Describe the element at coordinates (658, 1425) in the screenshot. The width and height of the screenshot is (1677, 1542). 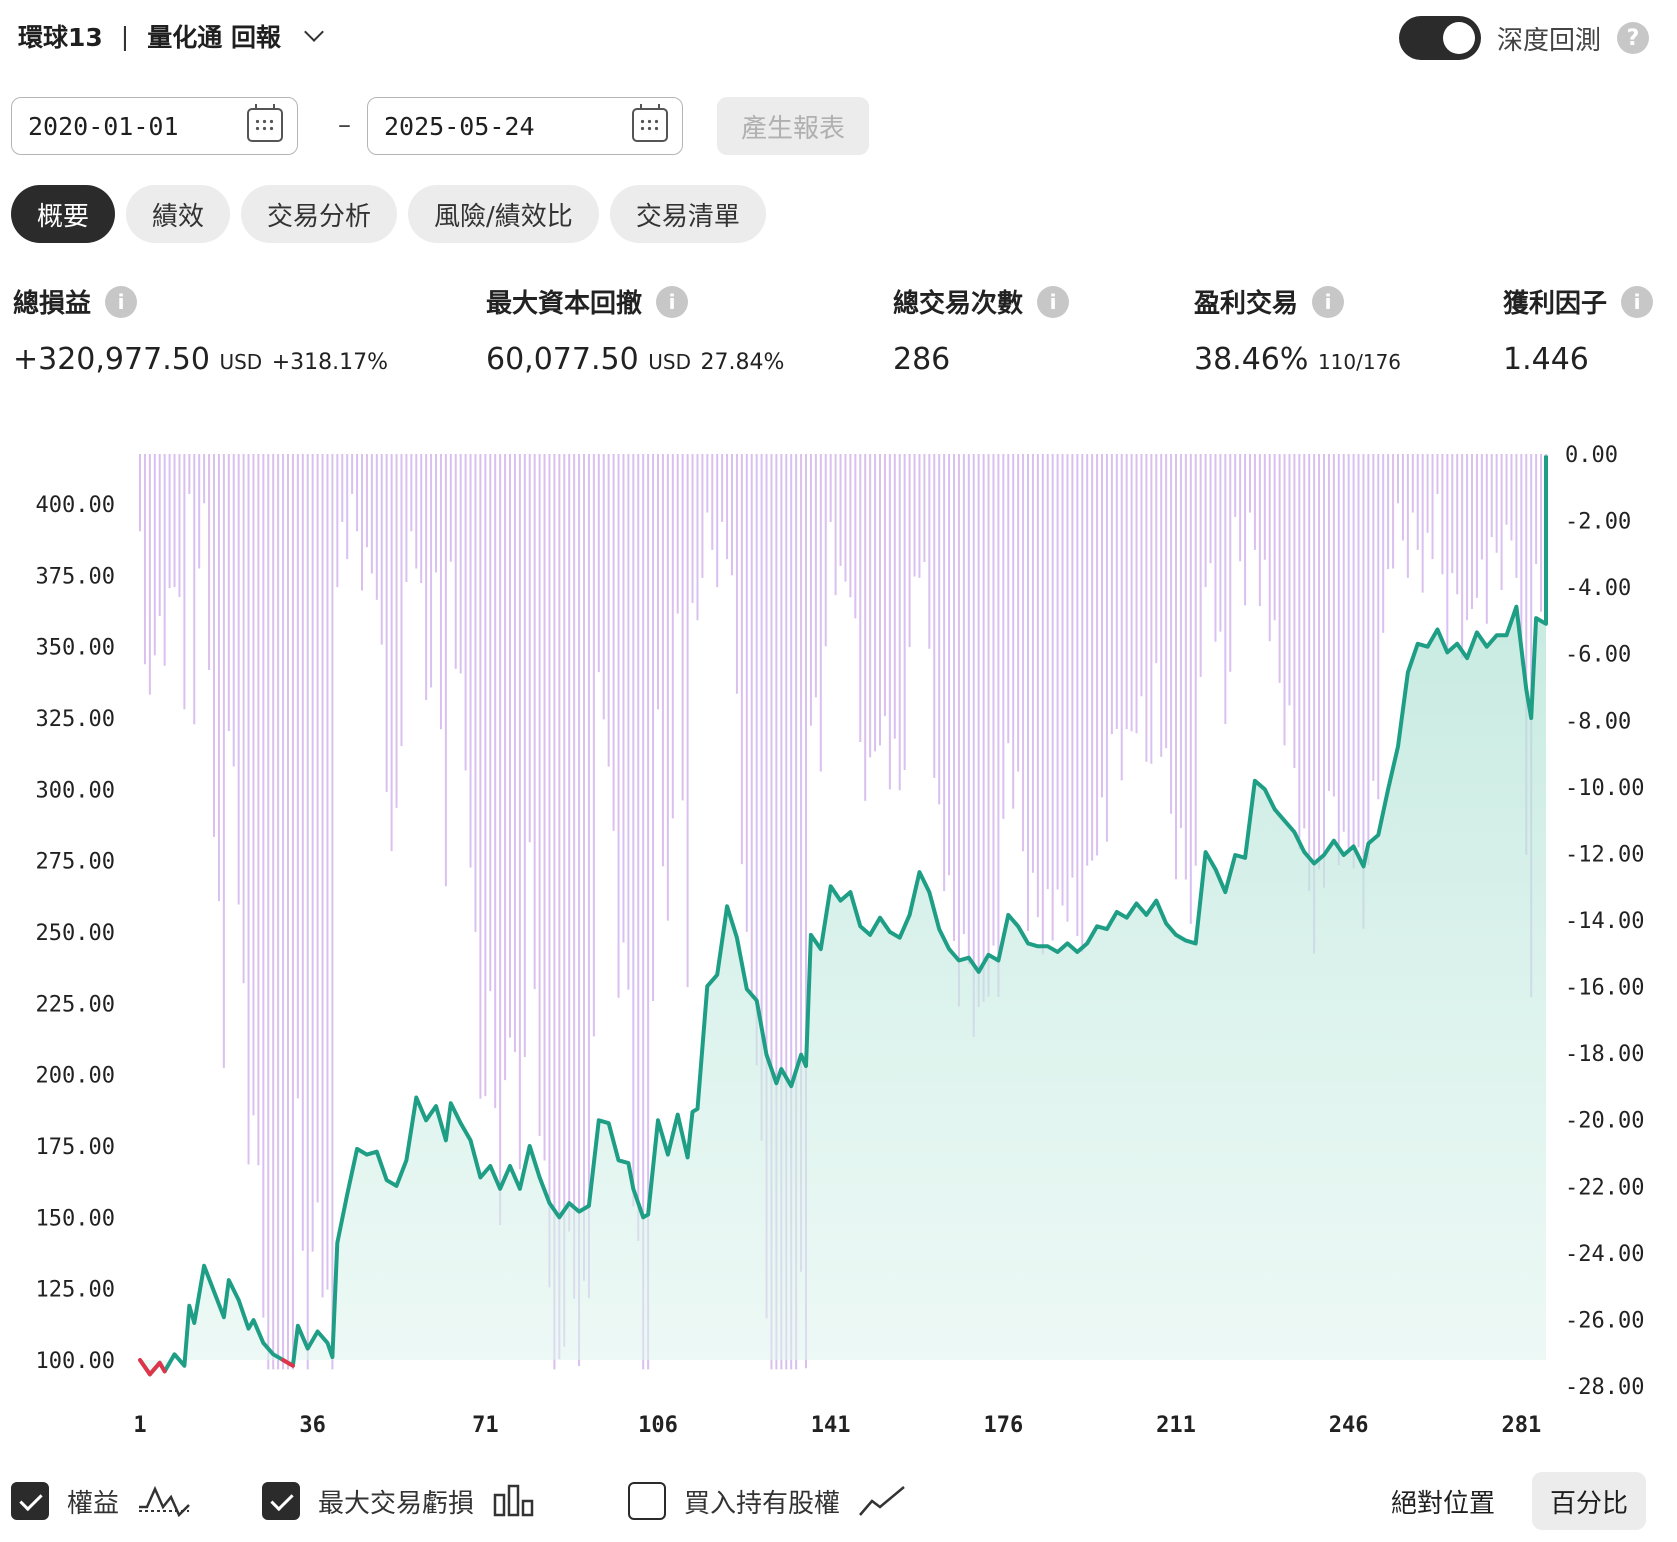
I see `x-axis-tick: 106` at that location.